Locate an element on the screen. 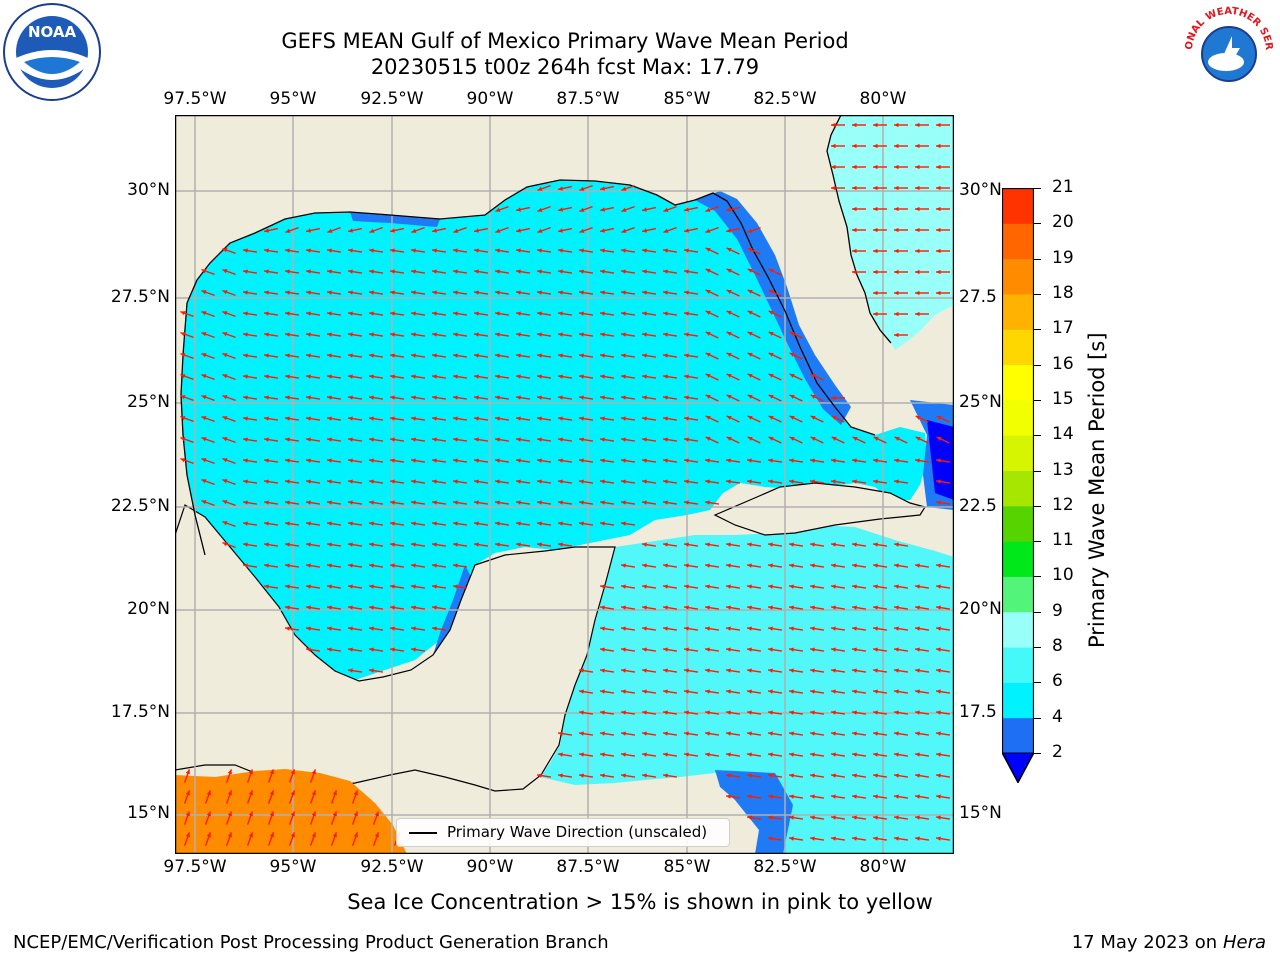 The width and height of the screenshot is (1280, 960). svg-text: NOAA is located at coordinates (52, 32).